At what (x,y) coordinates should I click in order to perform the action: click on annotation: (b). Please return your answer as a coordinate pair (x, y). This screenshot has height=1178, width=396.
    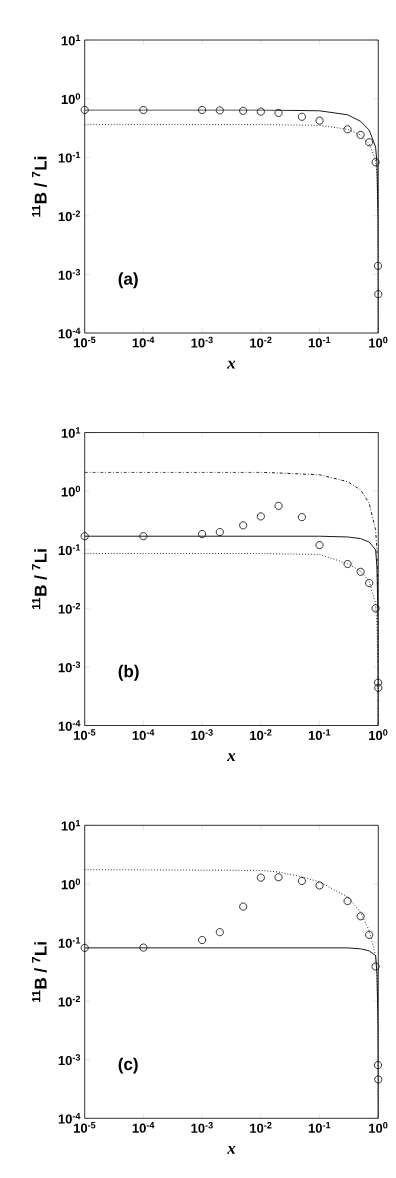
    Looking at the image, I should click on (128, 672).